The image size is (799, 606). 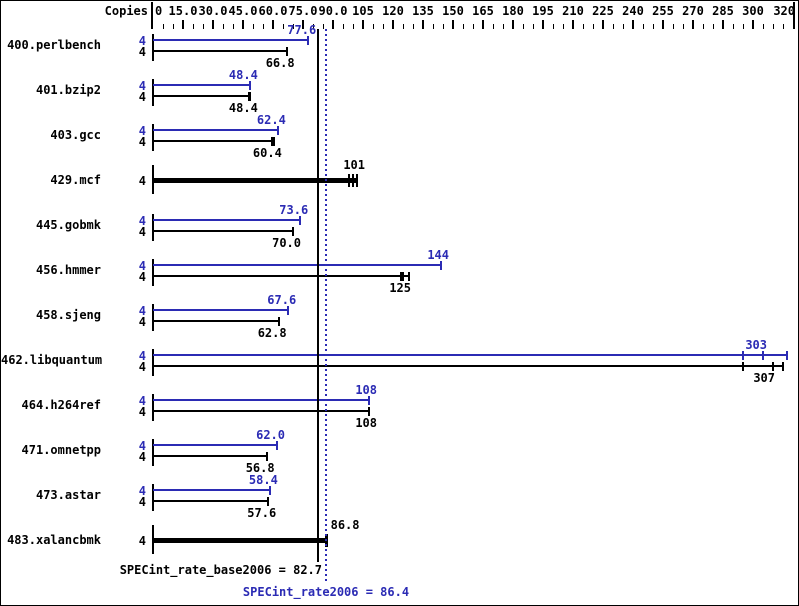 What do you see at coordinates (513, 11) in the screenshot?
I see `axis-tick-label: 180` at bounding box center [513, 11].